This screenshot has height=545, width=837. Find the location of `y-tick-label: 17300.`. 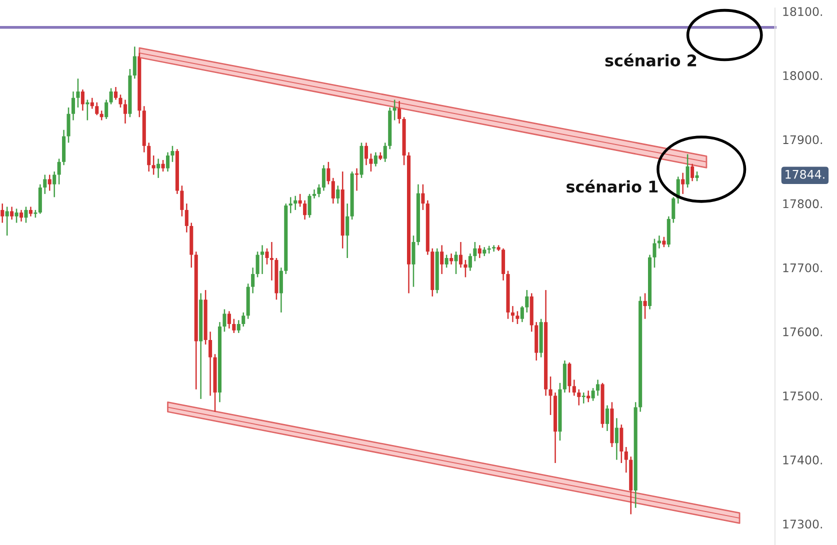

y-tick-label: 17300. is located at coordinates (802, 524).